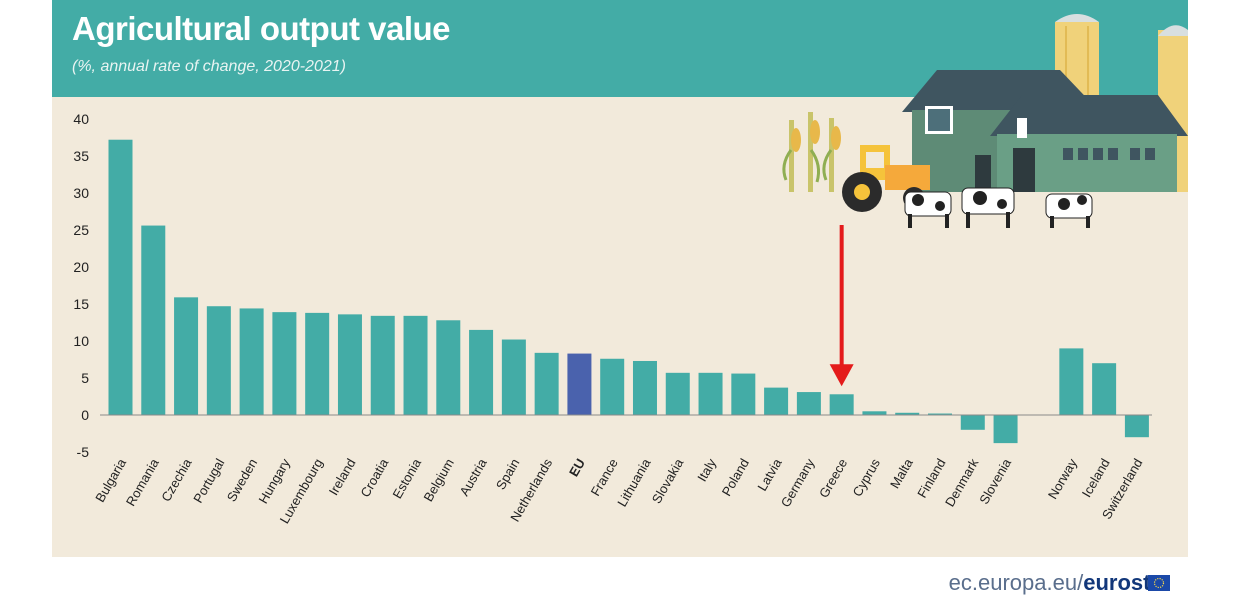 The height and width of the screenshot is (600, 1240). What do you see at coordinates (901, 473) in the screenshot?
I see `x-tick-label-malta: Malta` at bounding box center [901, 473].